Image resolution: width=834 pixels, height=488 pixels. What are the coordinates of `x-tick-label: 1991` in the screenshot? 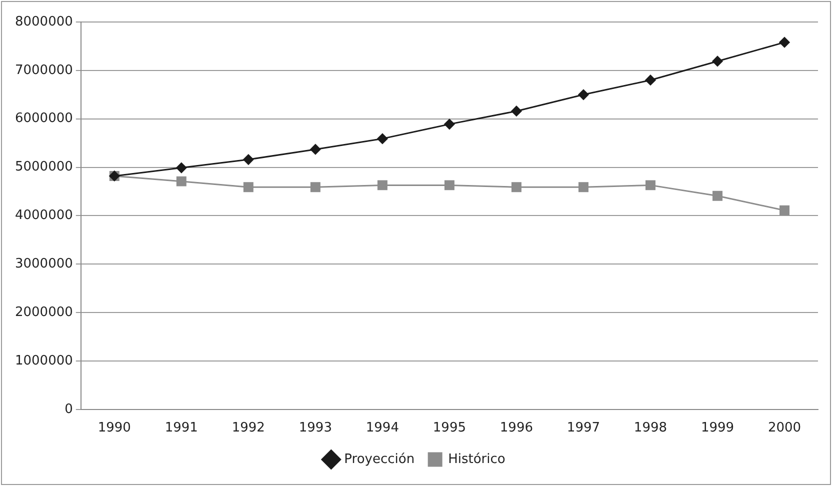 It's located at (181, 428).